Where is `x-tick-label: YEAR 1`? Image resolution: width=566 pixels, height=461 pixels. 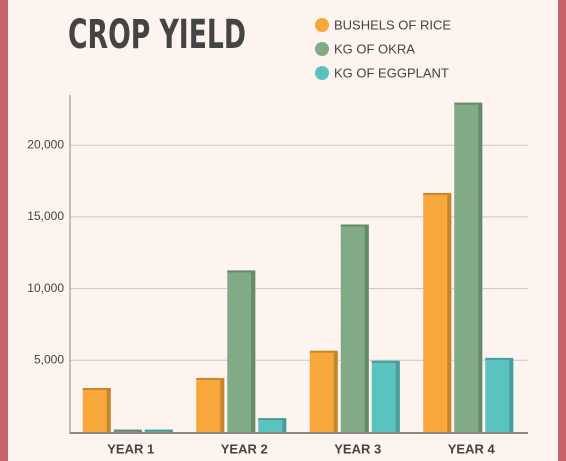
x-tick-label: YEAR 1 is located at coordinates (130, 448).